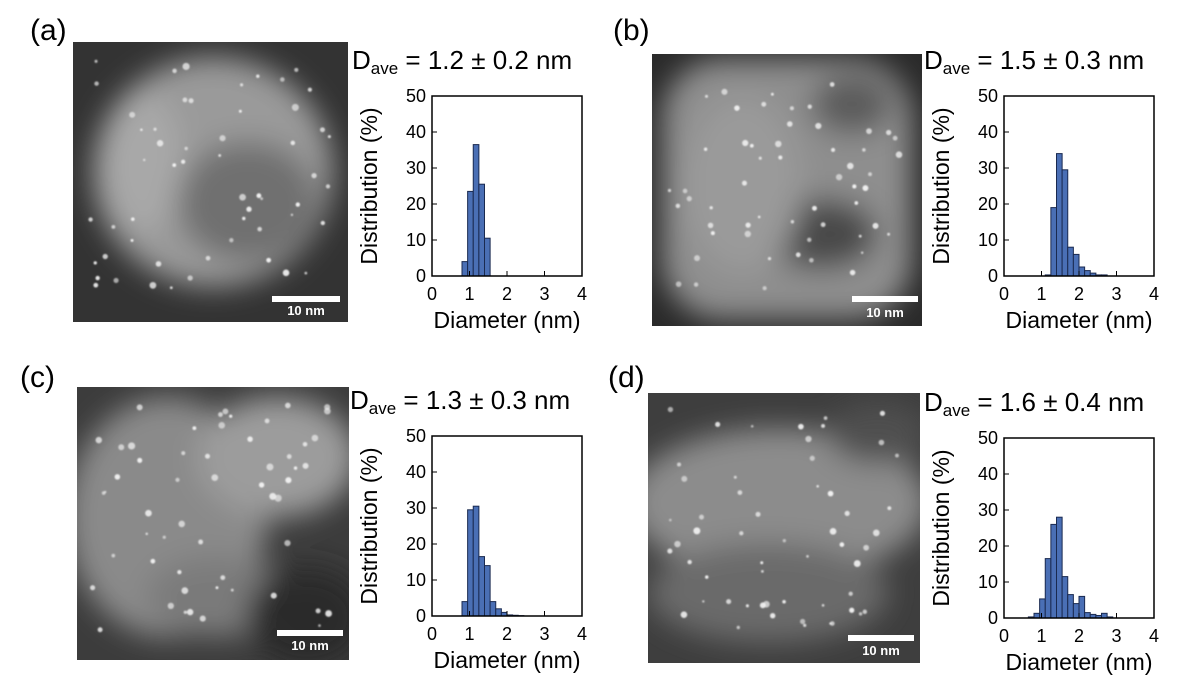 The width and height of the screenshot is (1200, 699). What do you see at coordinates (1079, 528) in the screenshot?
I see `plot-frame` at bounding box center [1079, 528].